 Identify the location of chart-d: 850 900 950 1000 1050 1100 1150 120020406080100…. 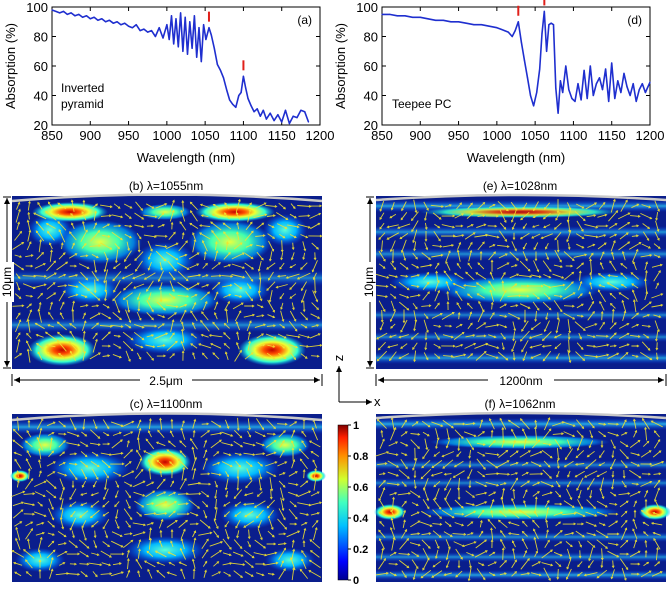
(498, 82).